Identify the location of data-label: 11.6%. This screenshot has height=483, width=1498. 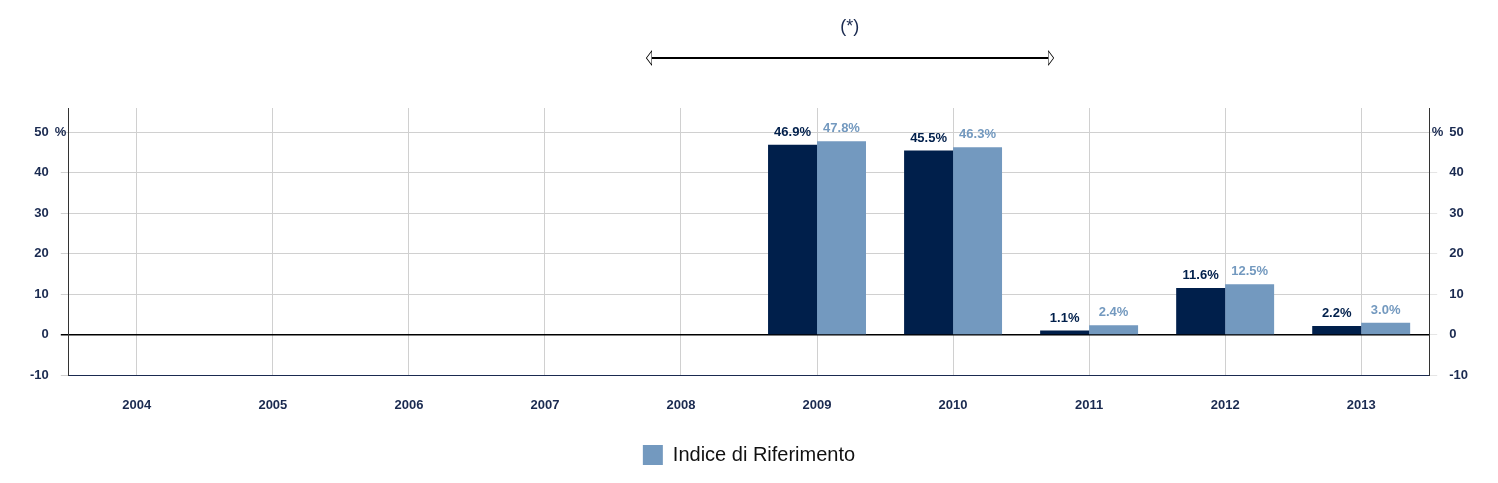
(1201, 274).